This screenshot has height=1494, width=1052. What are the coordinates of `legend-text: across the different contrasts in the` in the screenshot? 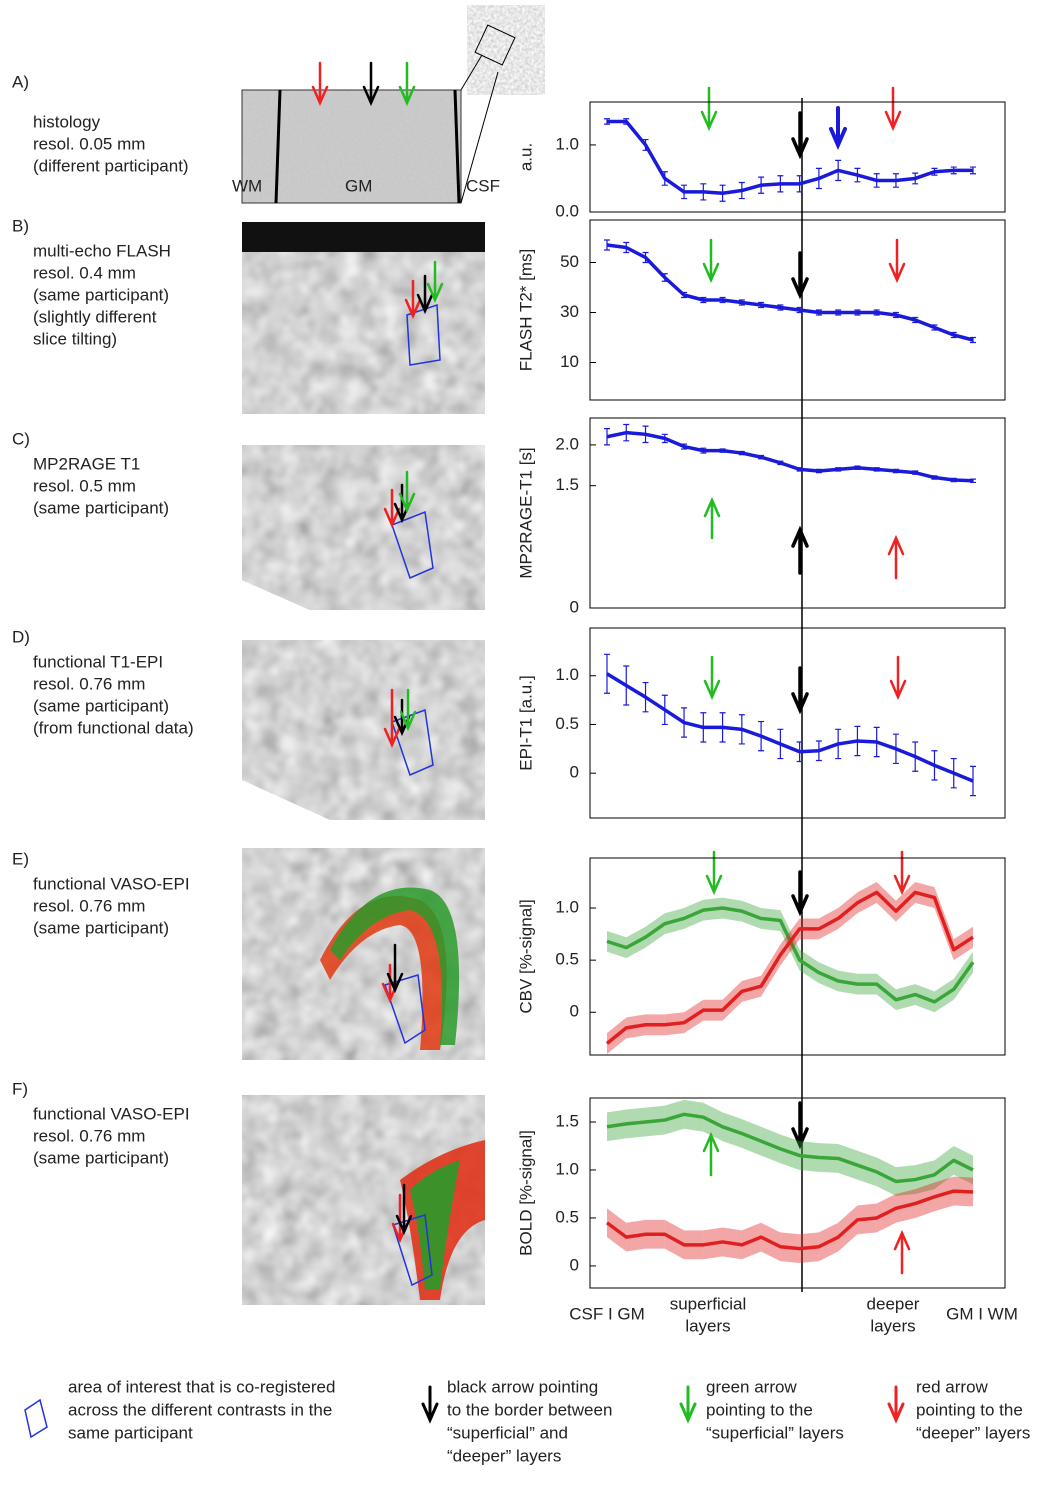 It's located at (200, 1409).